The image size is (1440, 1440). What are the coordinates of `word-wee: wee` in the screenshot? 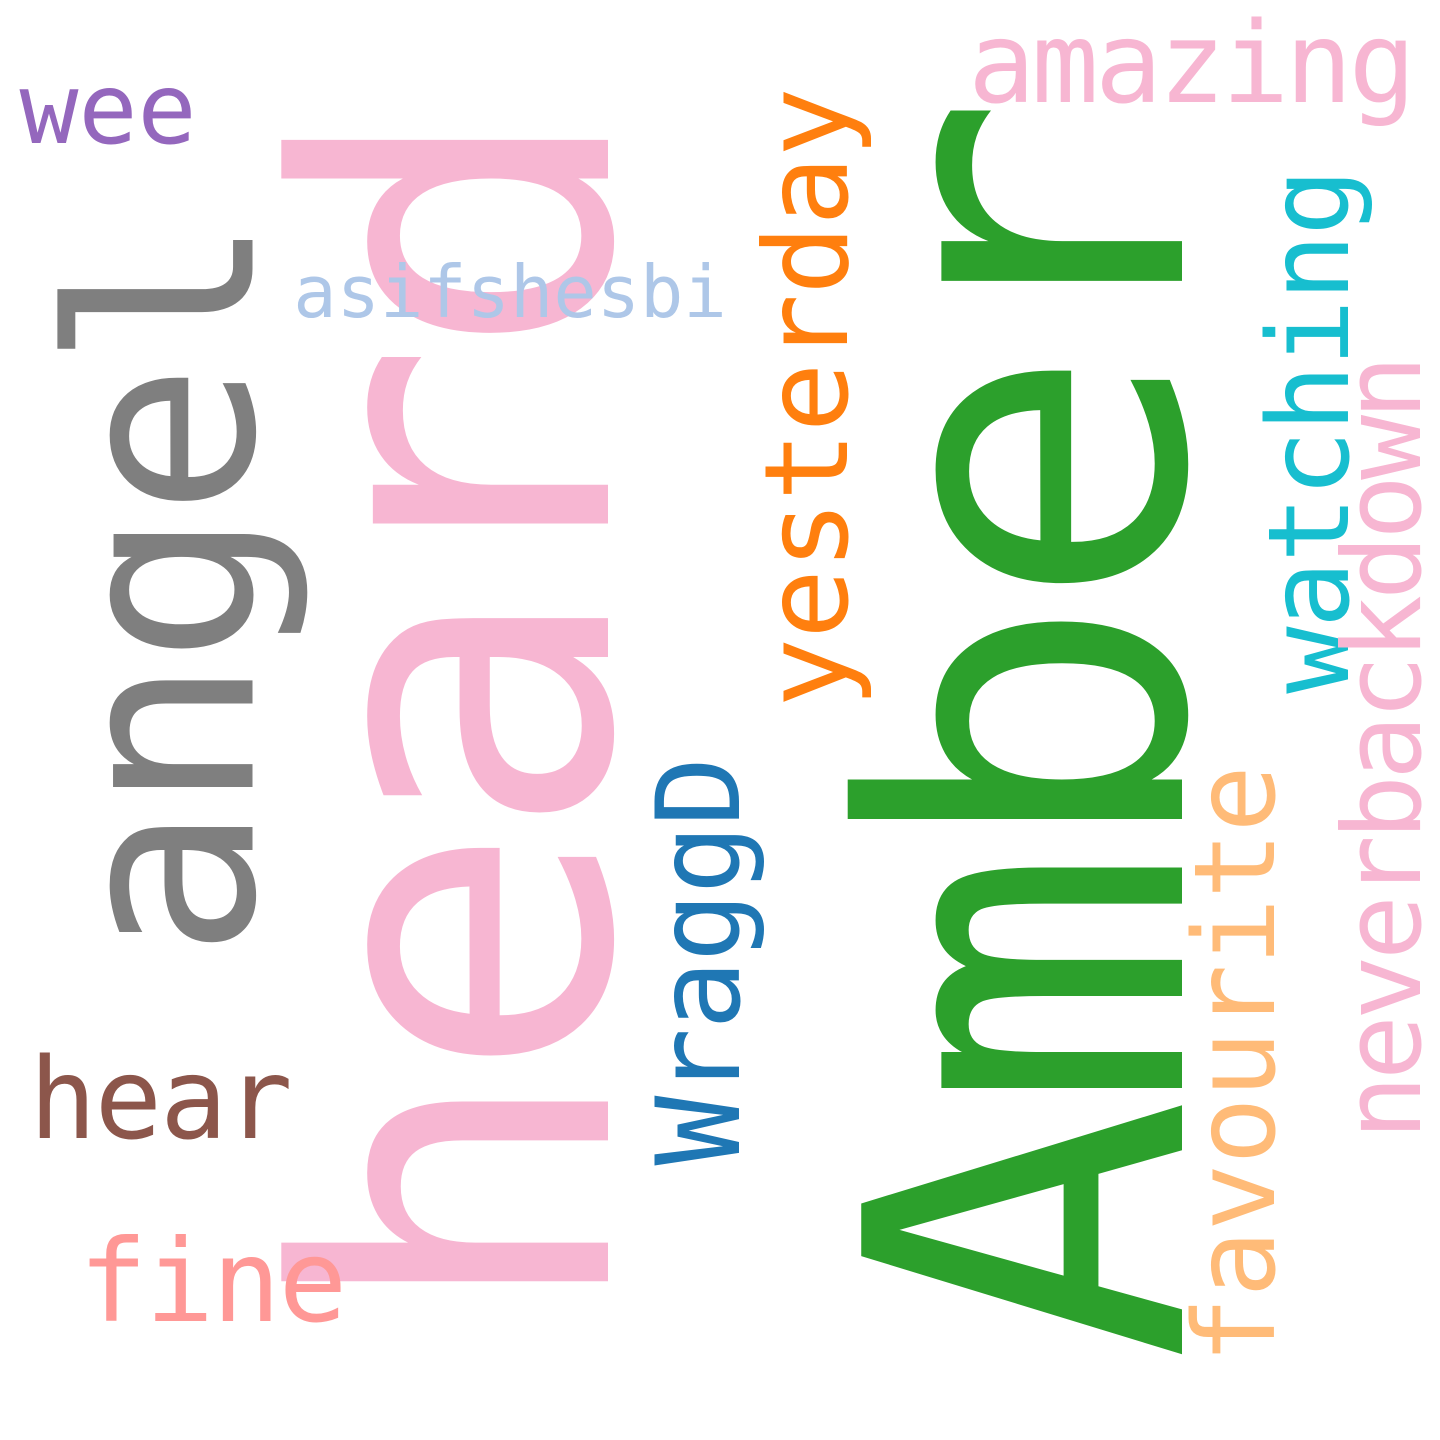 It's located at (108, 110).